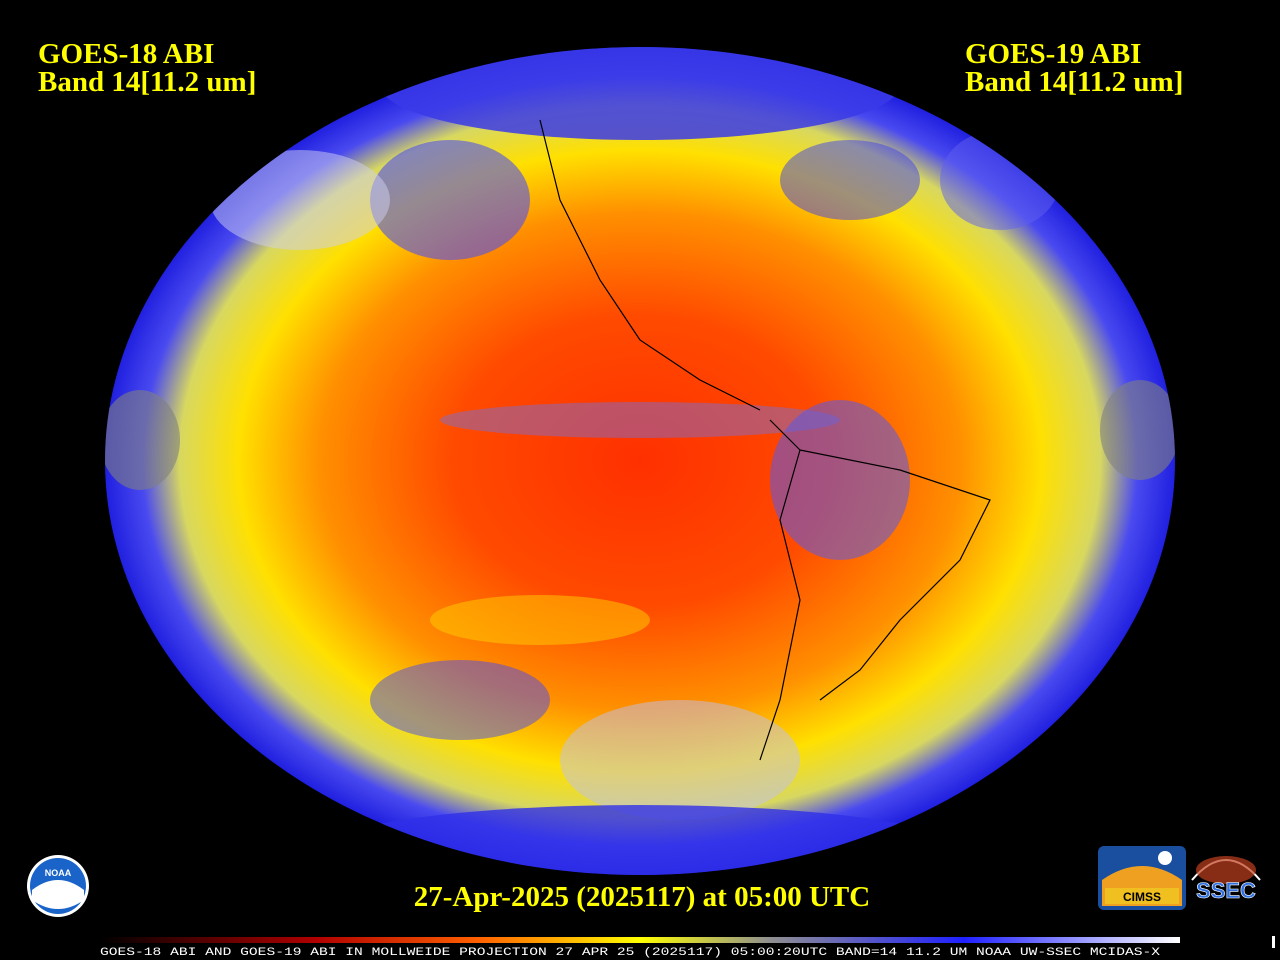 The width and height of the screenshot is (1280, 960). I want to click on left-satellite: GOES-18 ABI, so click(126, 54).